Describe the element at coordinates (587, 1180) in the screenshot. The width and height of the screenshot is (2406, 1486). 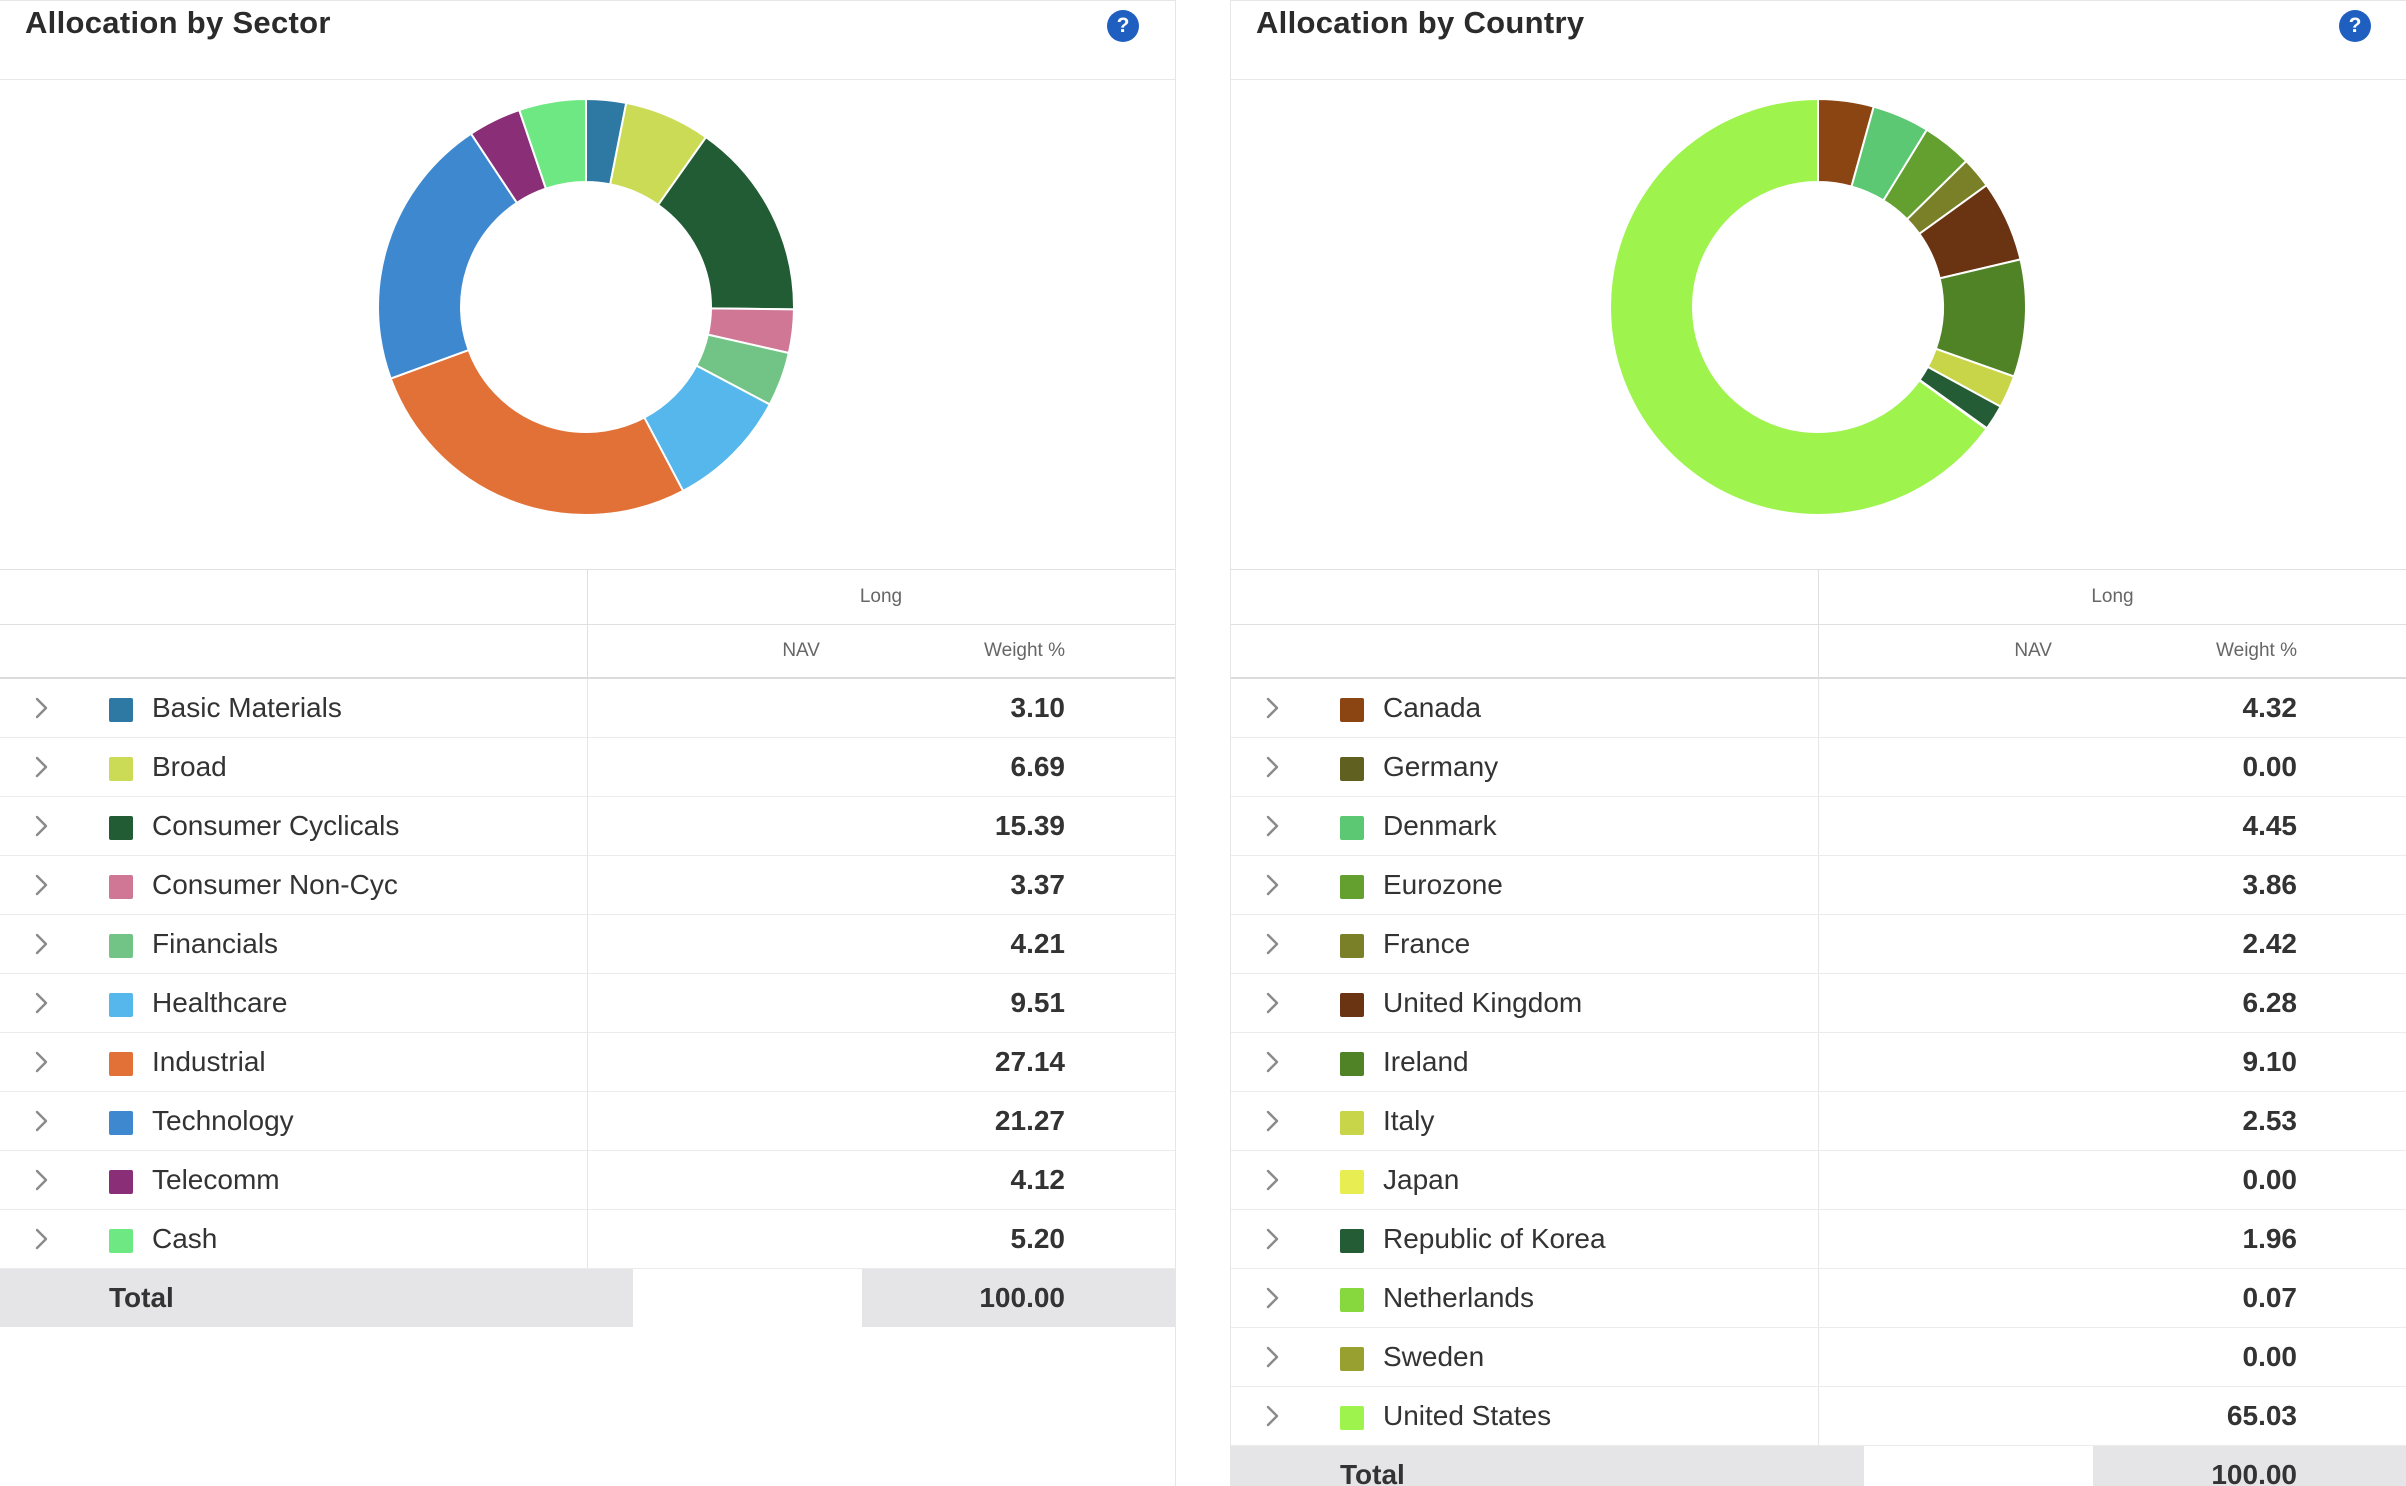
I see `table-row: Telecomm 4.12` at that location.